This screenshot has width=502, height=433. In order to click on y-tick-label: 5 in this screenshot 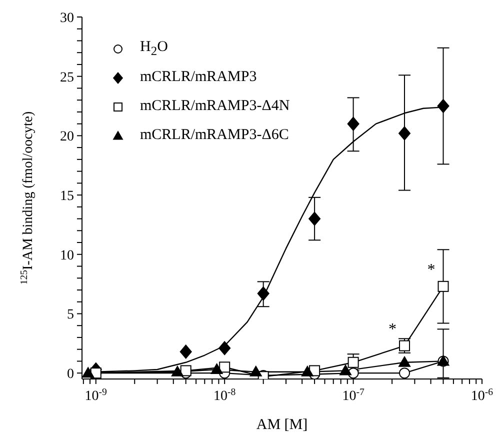, I will do `click(70, 315)`.